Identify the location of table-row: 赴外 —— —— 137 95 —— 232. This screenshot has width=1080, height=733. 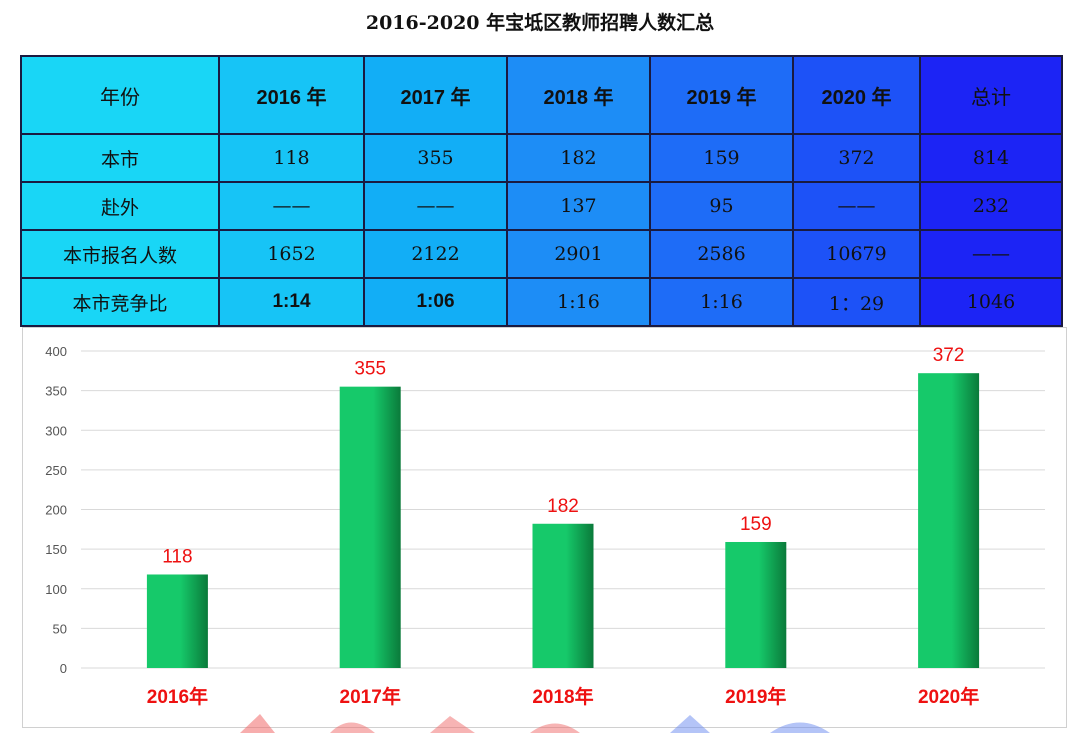
(541, 206).